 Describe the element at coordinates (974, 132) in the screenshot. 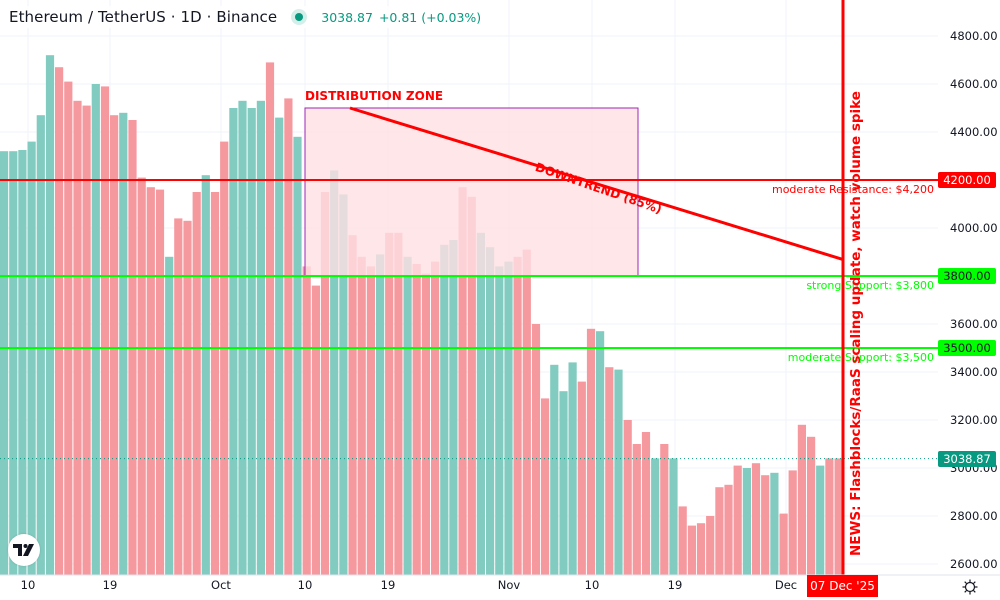

I see `price-axis-label: 4400.00` at that location.